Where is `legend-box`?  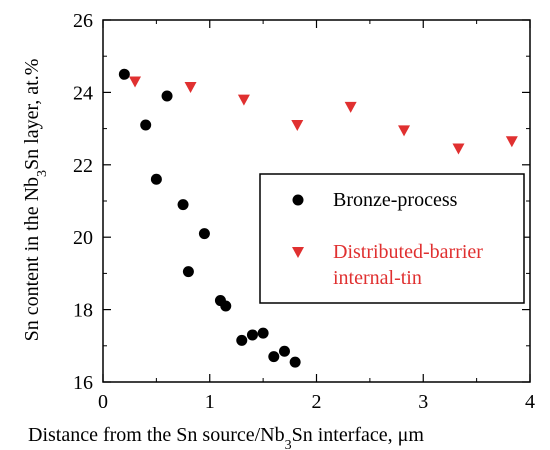 legend-box is located at coordinates (392, 238).